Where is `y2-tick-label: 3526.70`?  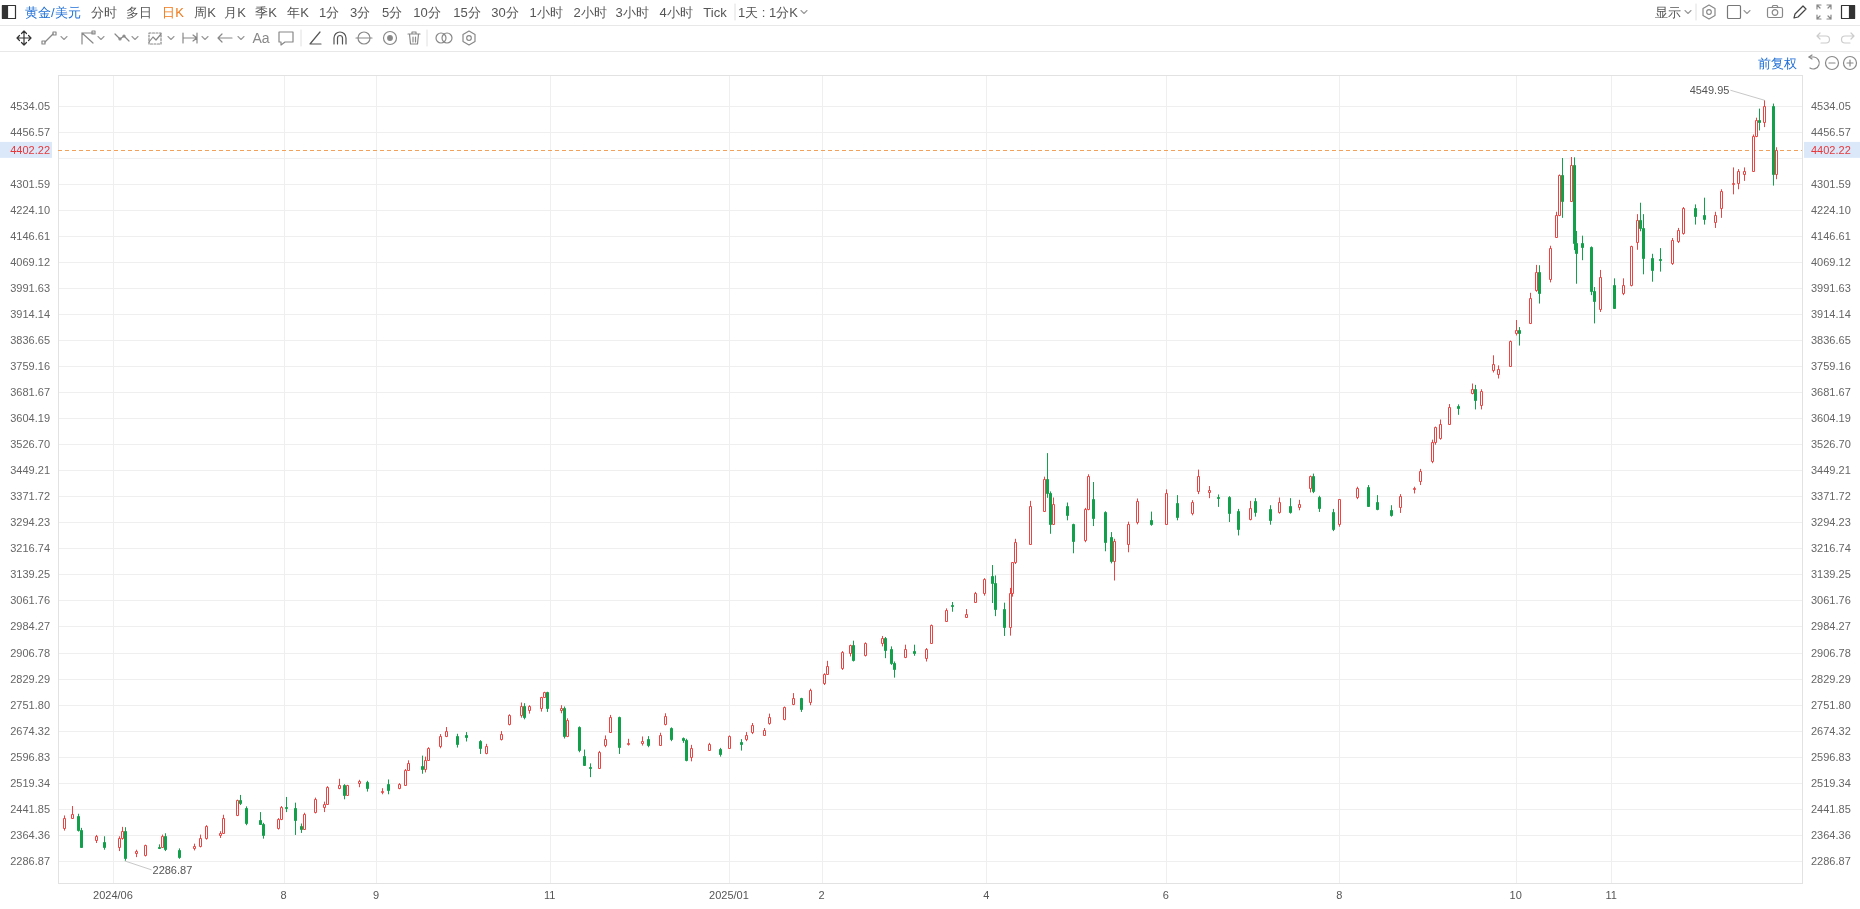
y2-tick-label: 3526.70 is located at coordinates (1831, 444).